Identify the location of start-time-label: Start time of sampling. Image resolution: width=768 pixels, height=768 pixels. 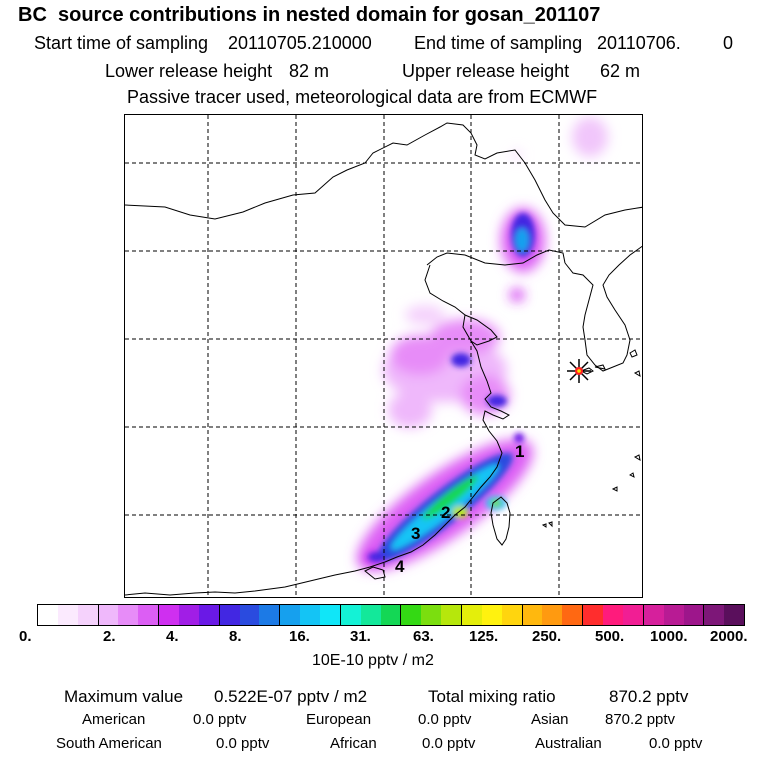
(121, 43).